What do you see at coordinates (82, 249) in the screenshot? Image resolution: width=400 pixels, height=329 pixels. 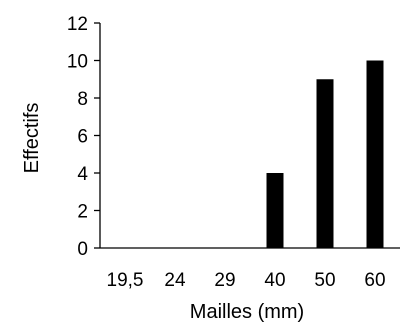 I see `y-tick-label: 0` at bounding box center [82, 249].